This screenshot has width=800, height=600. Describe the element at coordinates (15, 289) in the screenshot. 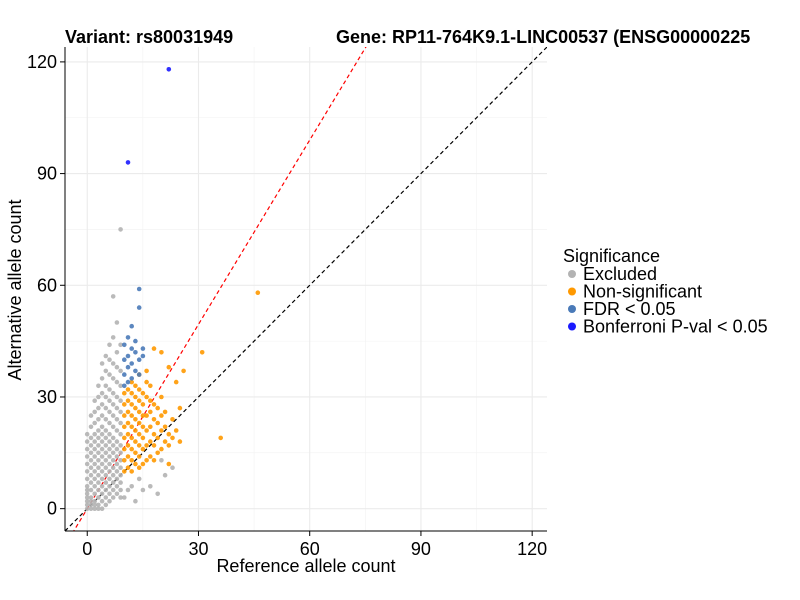

I see `y-axis-title: Alternative allele count` at that location.